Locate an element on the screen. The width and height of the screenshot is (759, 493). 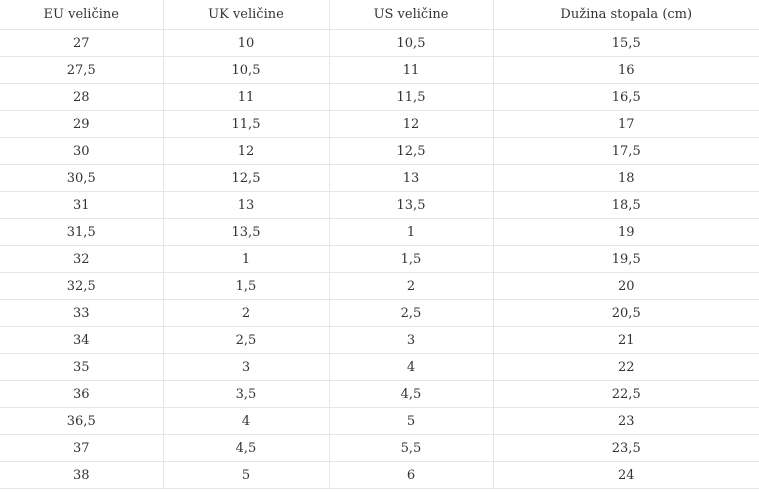
table-cell: 16,5 is located at coordinates (625, 97).